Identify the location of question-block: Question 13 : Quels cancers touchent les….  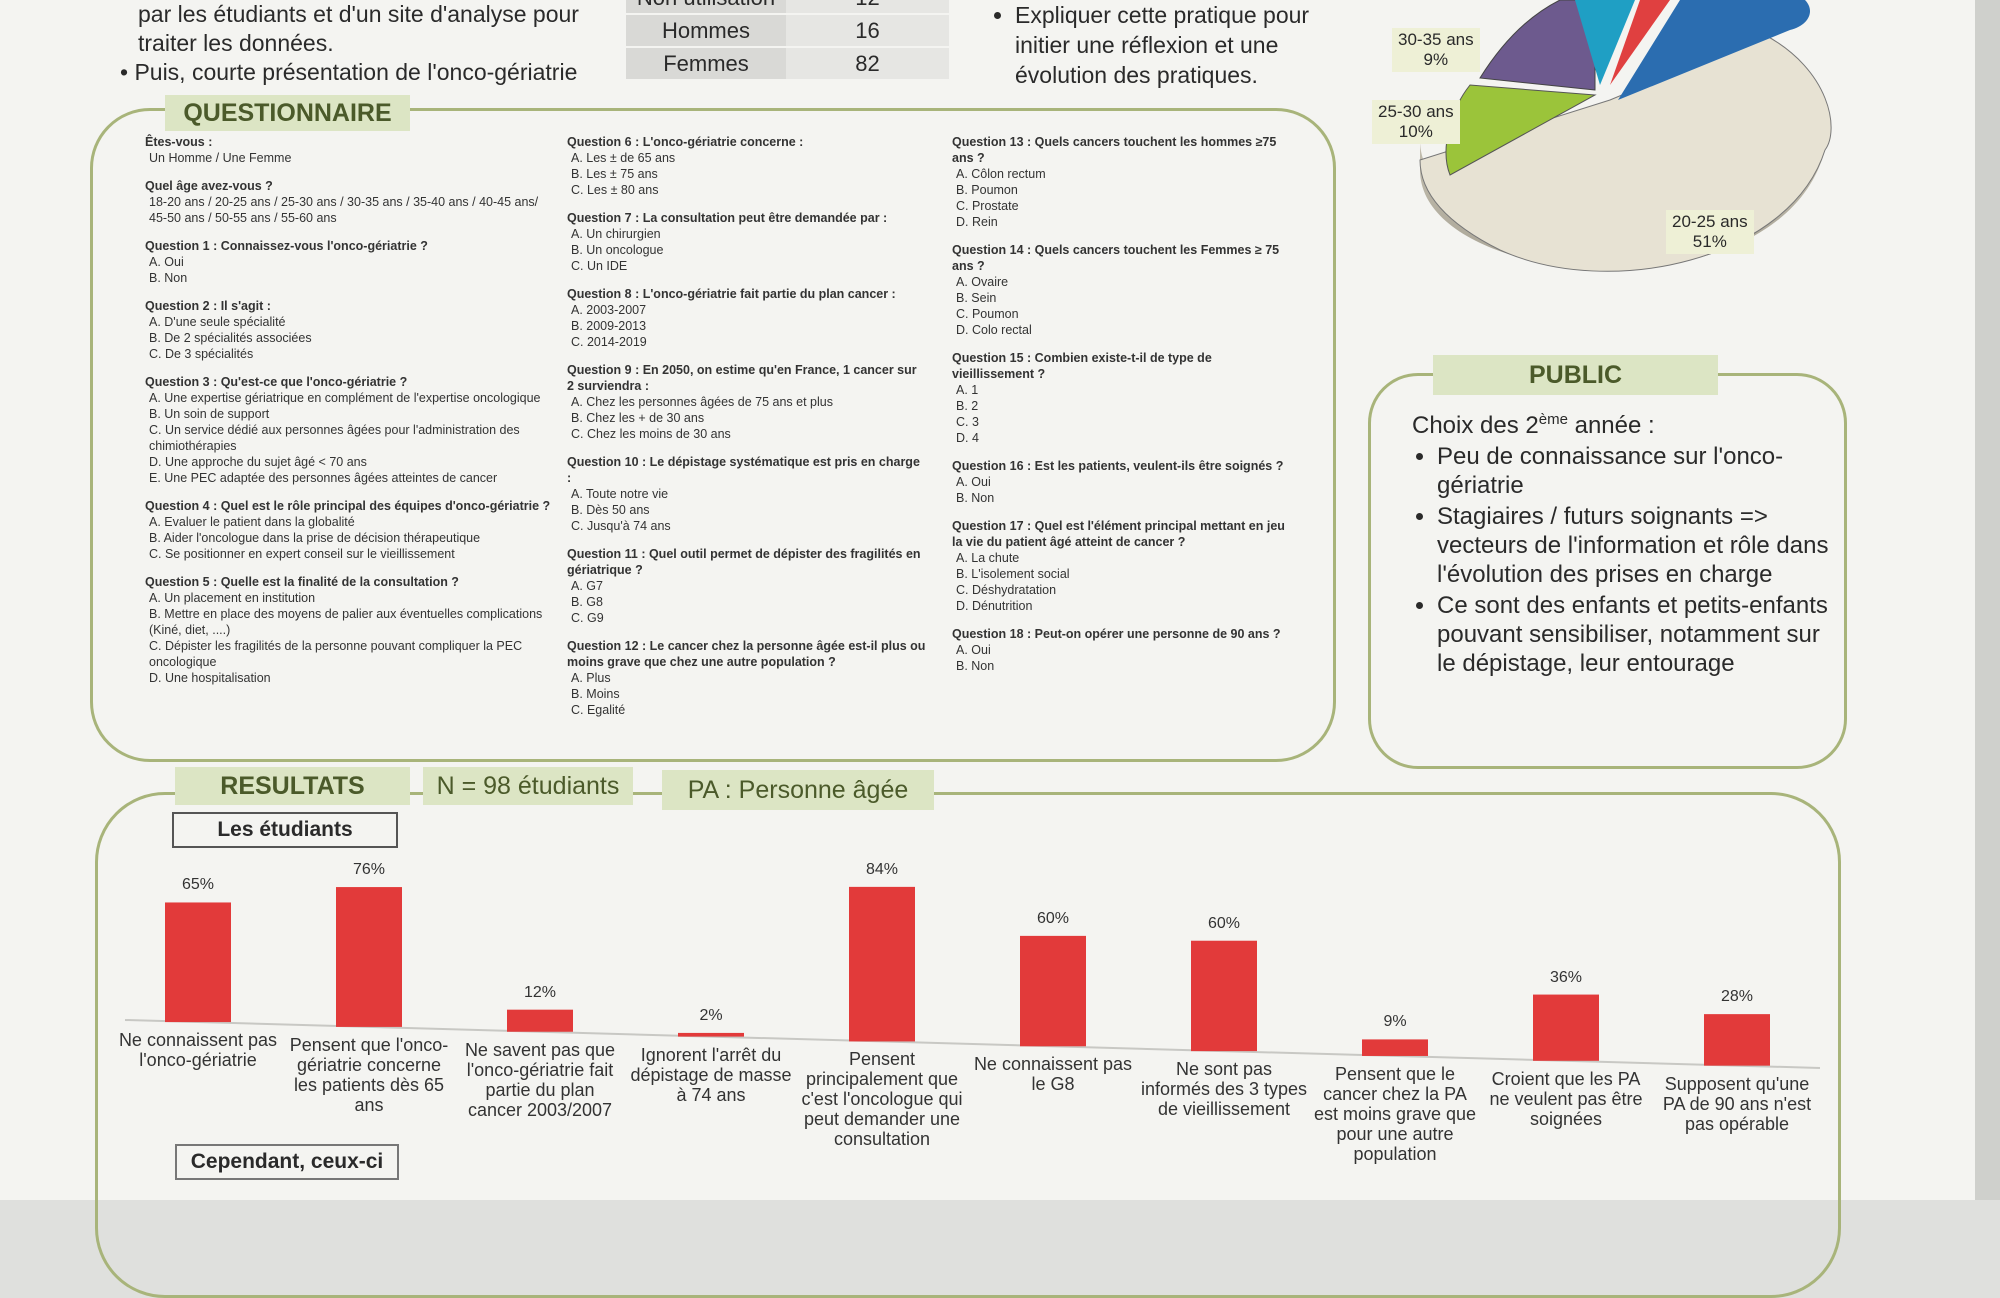
(1124, 182).